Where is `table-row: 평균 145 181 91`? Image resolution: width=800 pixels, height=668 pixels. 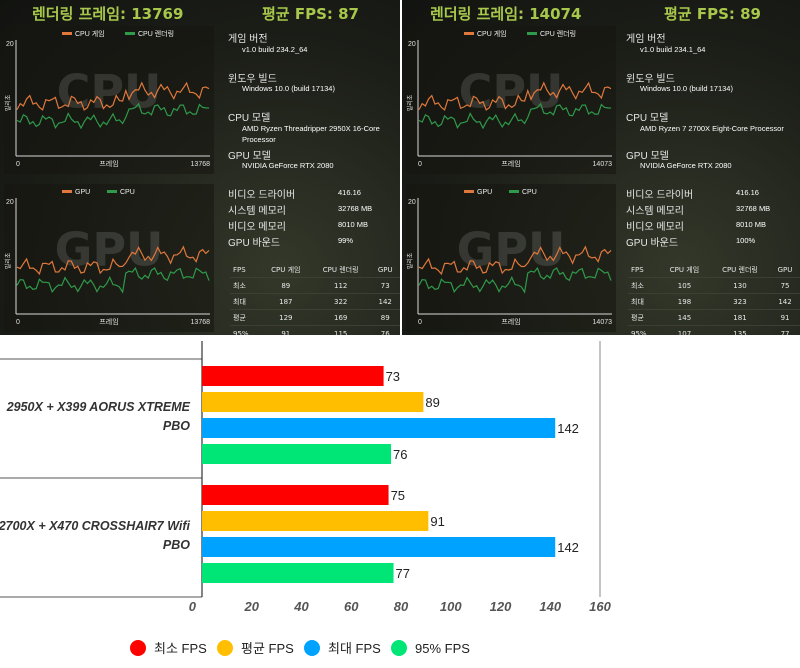
table-row: 평균 145 181 91 is located at coordinates (714, 317).